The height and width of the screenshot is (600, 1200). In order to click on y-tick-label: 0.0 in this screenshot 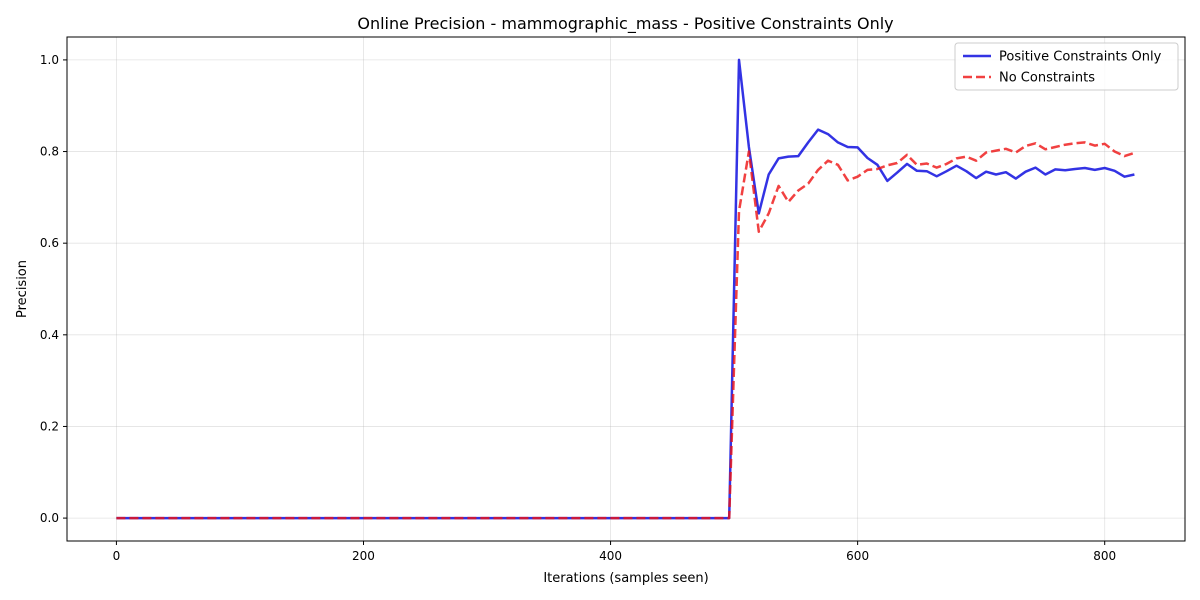, I will do `click(49, 518)`.